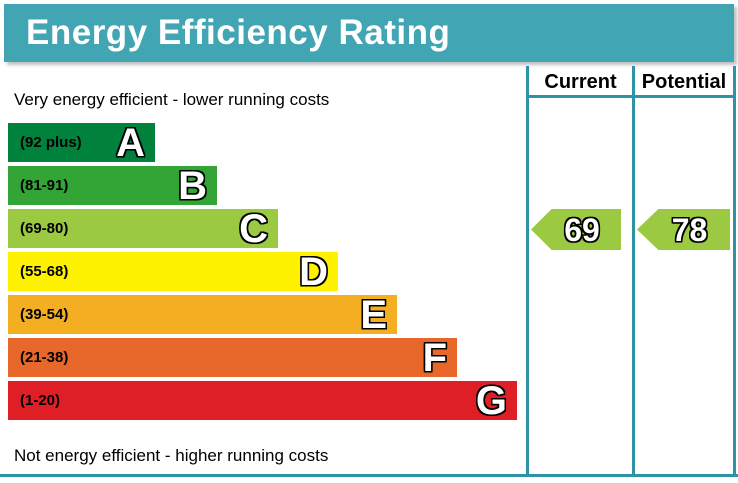  Describe the element at coordinates (434, 357) in the screenshot. I see `band-letter: F` at that location.